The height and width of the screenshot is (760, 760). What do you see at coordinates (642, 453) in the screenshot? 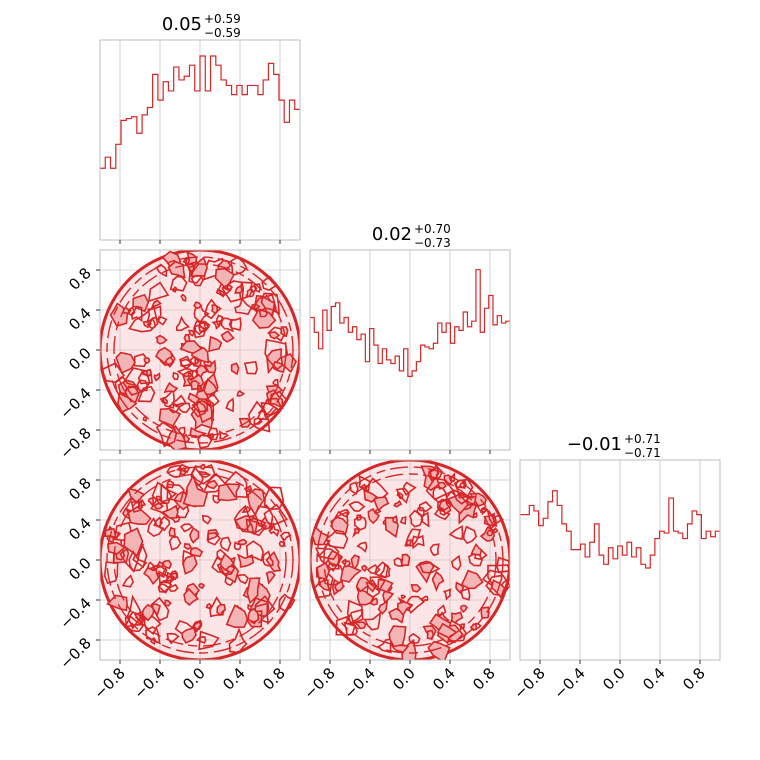
I see `hist-panel-2-title-minus: −0.71` at bounding box center [642, 453].